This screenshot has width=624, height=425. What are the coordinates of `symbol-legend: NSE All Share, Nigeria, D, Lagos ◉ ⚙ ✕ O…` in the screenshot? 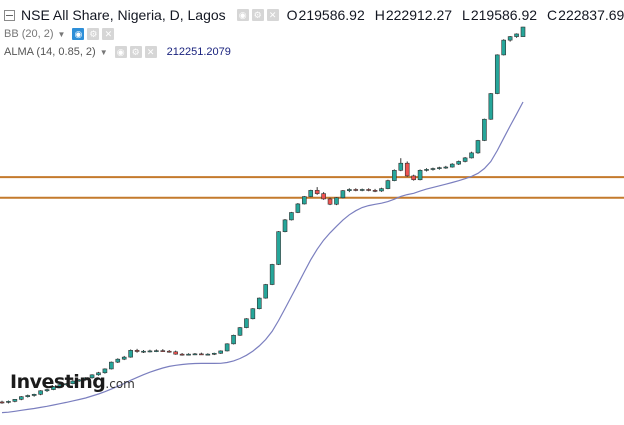 It's located at (314, 15).